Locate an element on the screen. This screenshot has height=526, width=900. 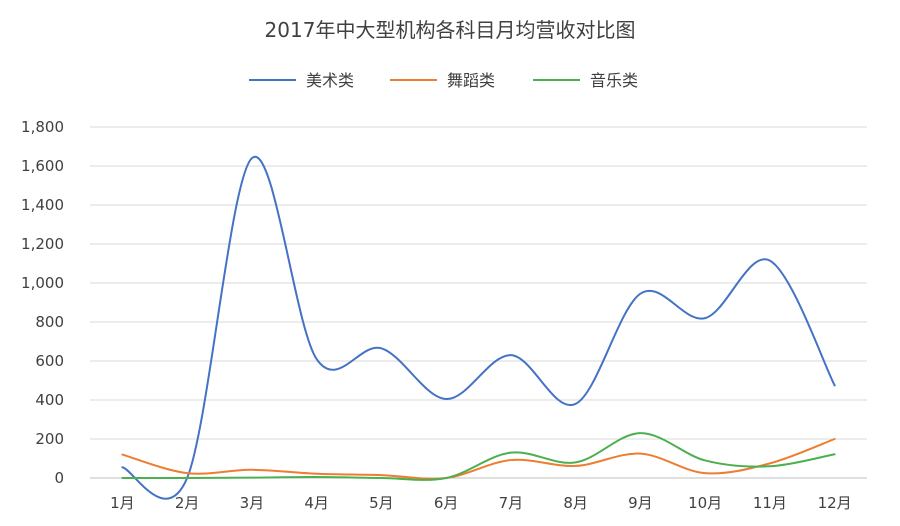
x-tick-label: 4月 is located at coordinates (316, 503).